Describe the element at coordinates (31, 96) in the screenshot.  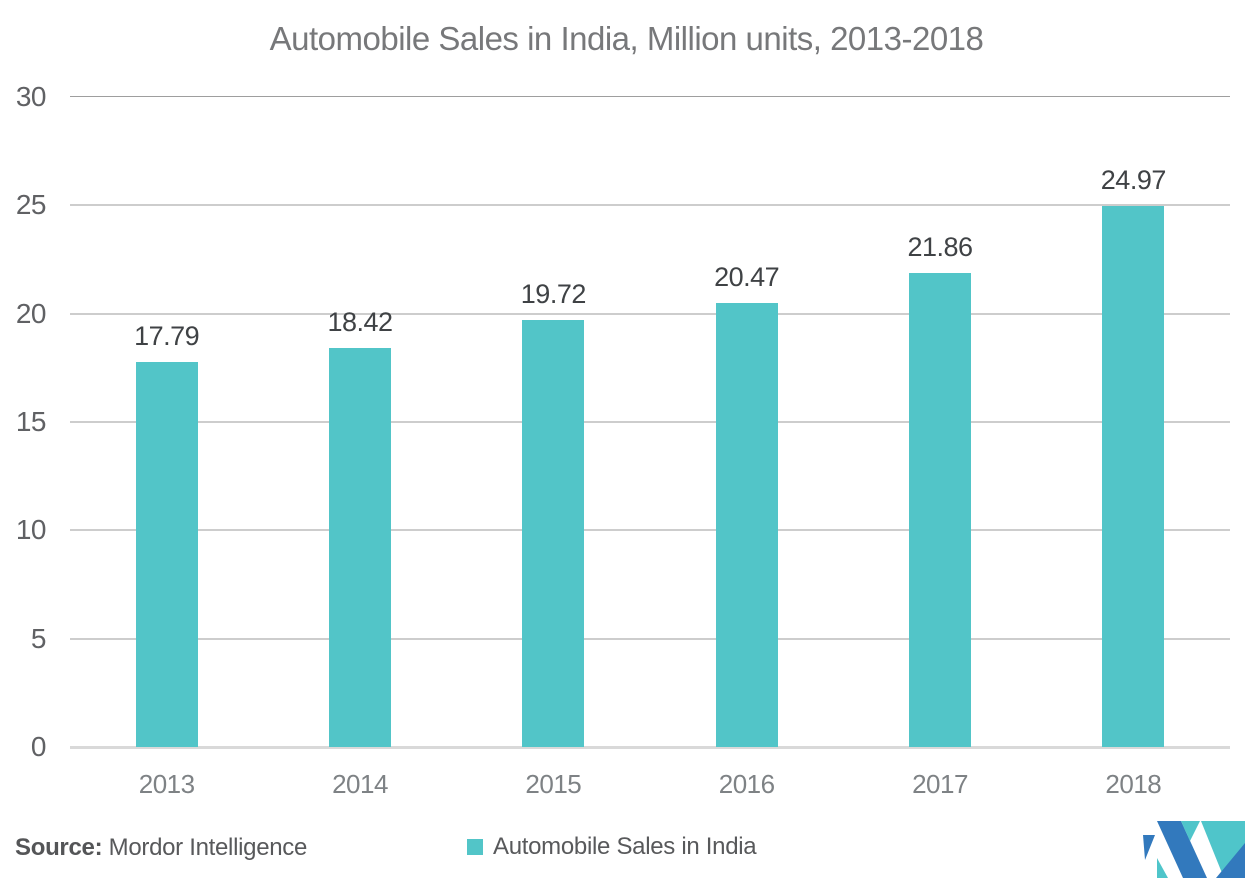
I see `y-axis-label-30: 30` at that location.